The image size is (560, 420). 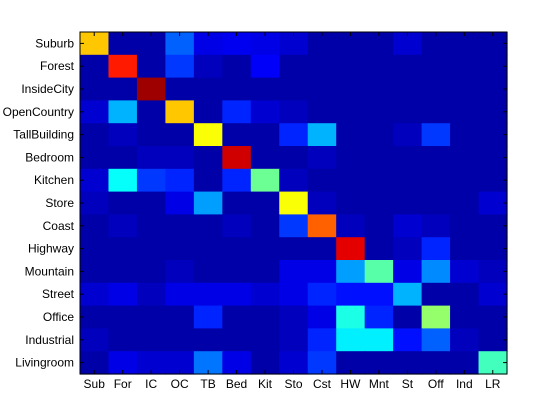 What do you see at coordinates (95, 89) in the screenshot?
I see `heatmap-cell-r2-c0` at bounding box center [95, 89].